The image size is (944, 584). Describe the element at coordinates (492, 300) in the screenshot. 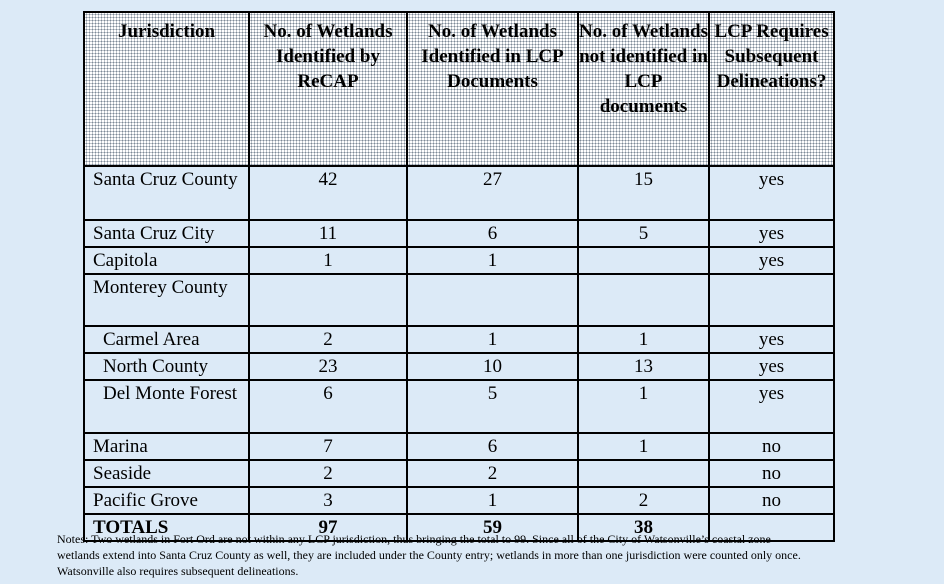

I see `lcp-cell` at that location.